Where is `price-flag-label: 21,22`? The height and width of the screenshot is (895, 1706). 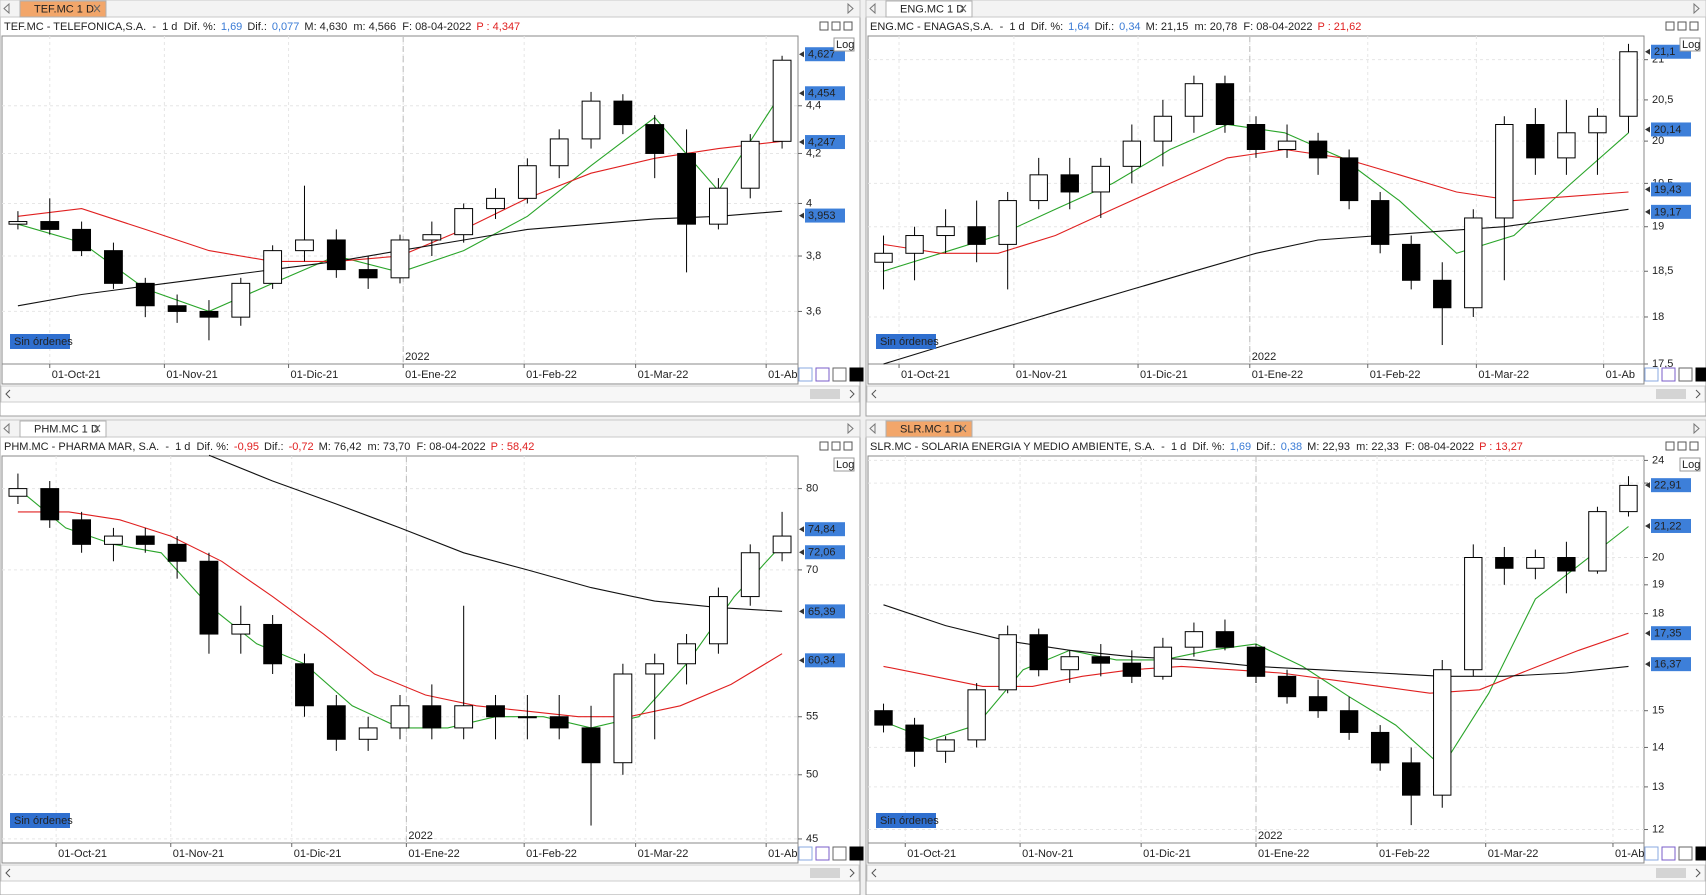
price-flag-label: 21,22 is located at coordinates (1668, 526).